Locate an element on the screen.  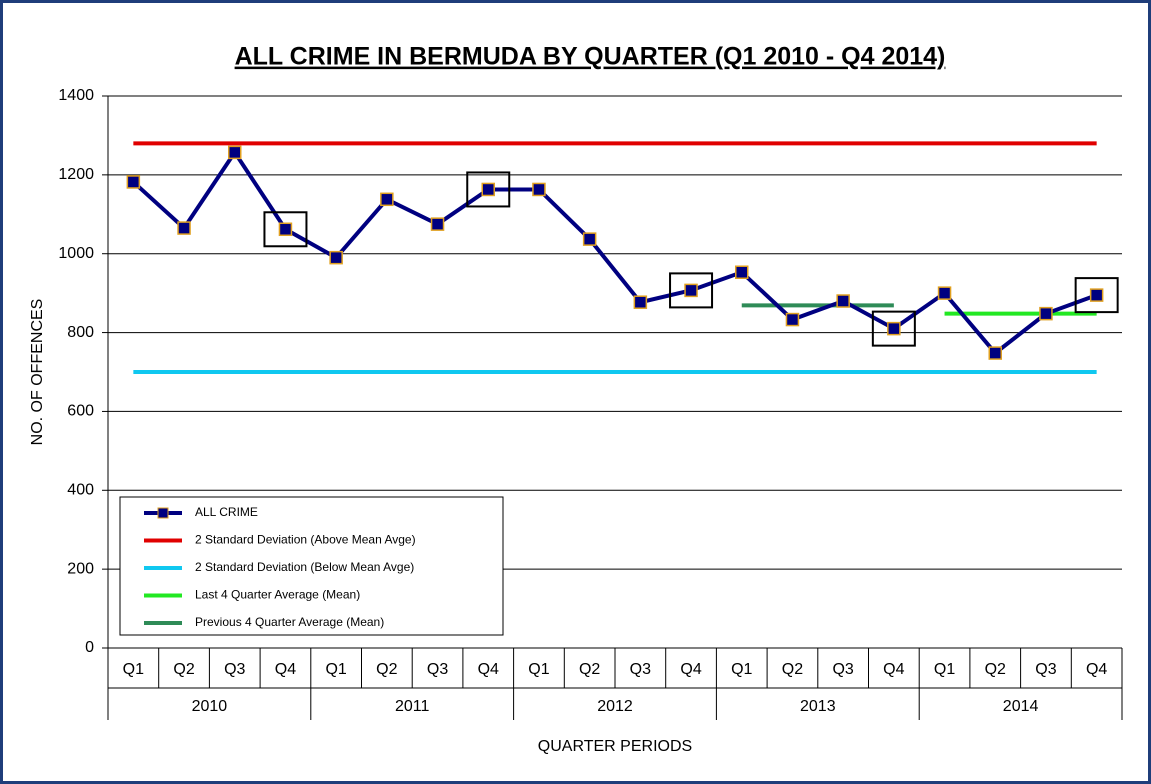
legend-marker is located at coordinates (163, 513).